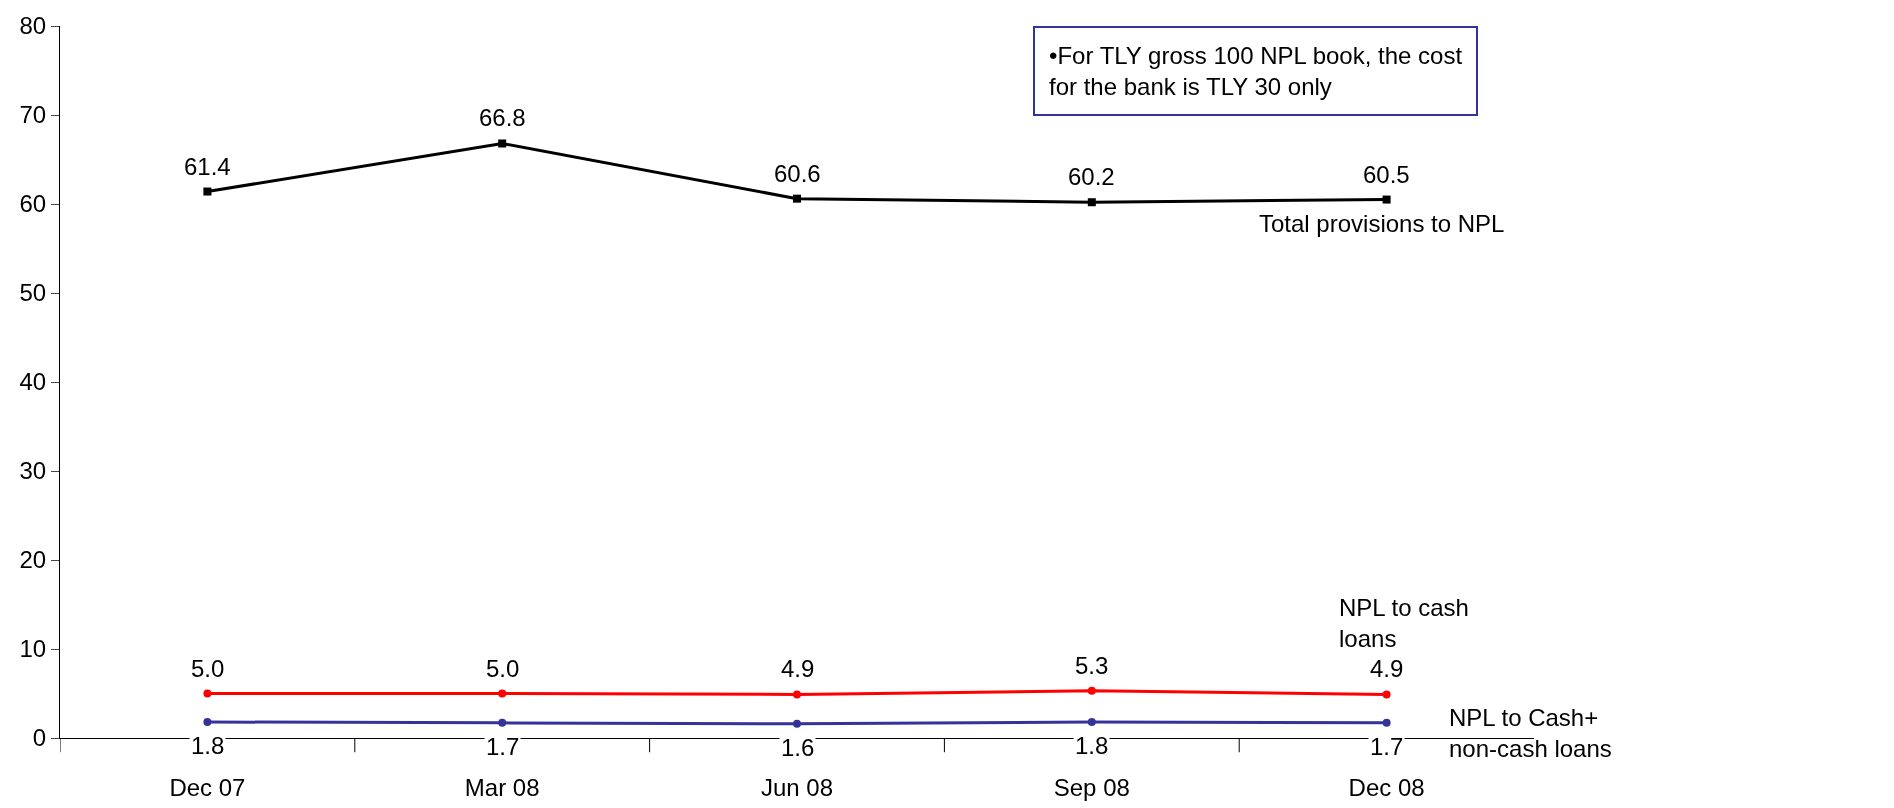  Describe the element at coordinates (1091, 787) in the screenshot. I see `x-tick-label: Sep 08` at that location.